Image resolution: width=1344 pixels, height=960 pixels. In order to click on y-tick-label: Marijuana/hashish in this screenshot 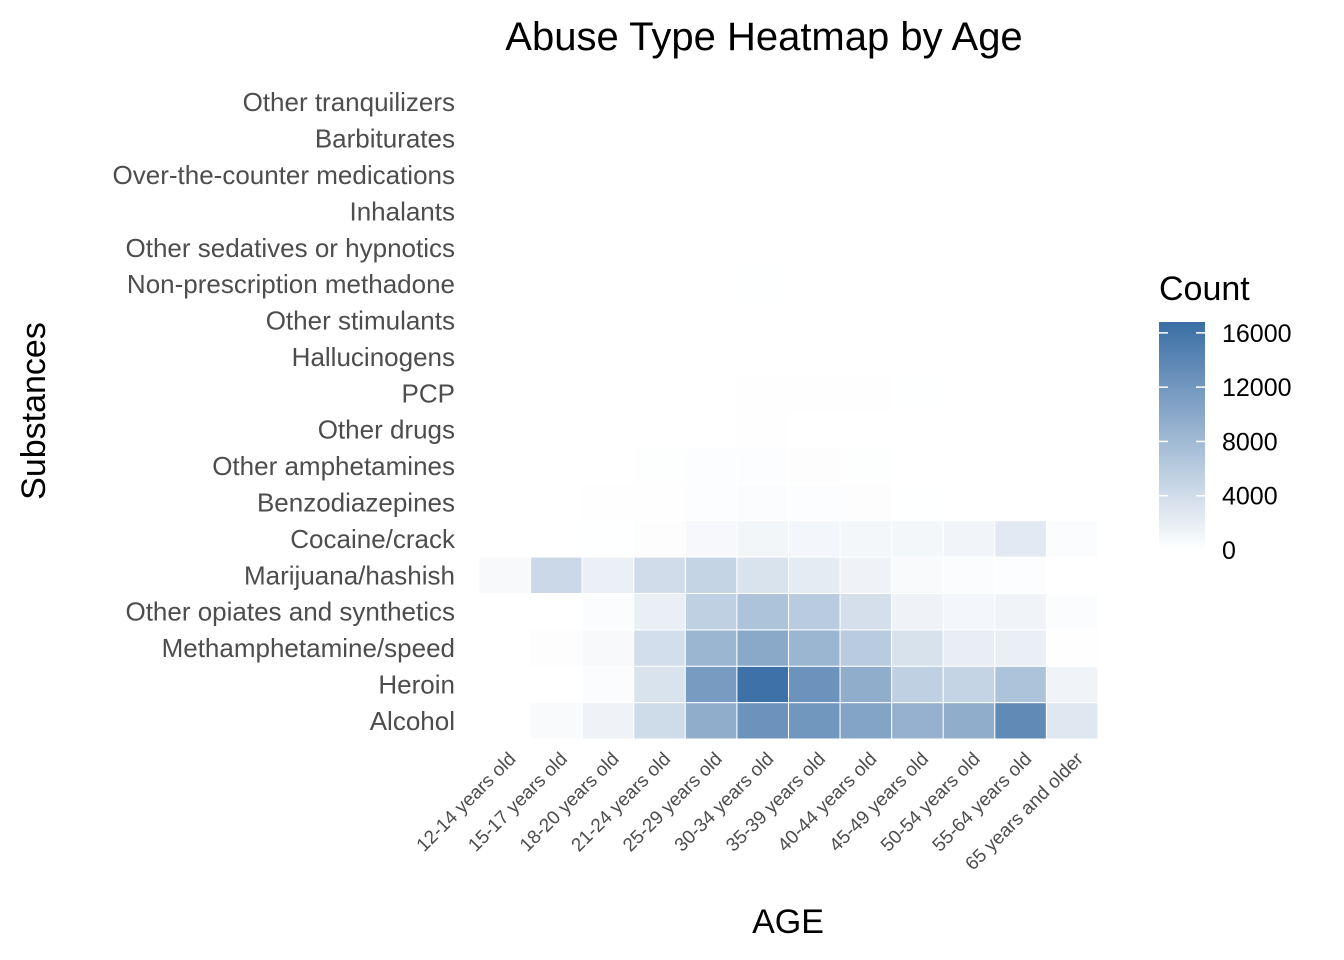, I will do `click(349, 575)`.